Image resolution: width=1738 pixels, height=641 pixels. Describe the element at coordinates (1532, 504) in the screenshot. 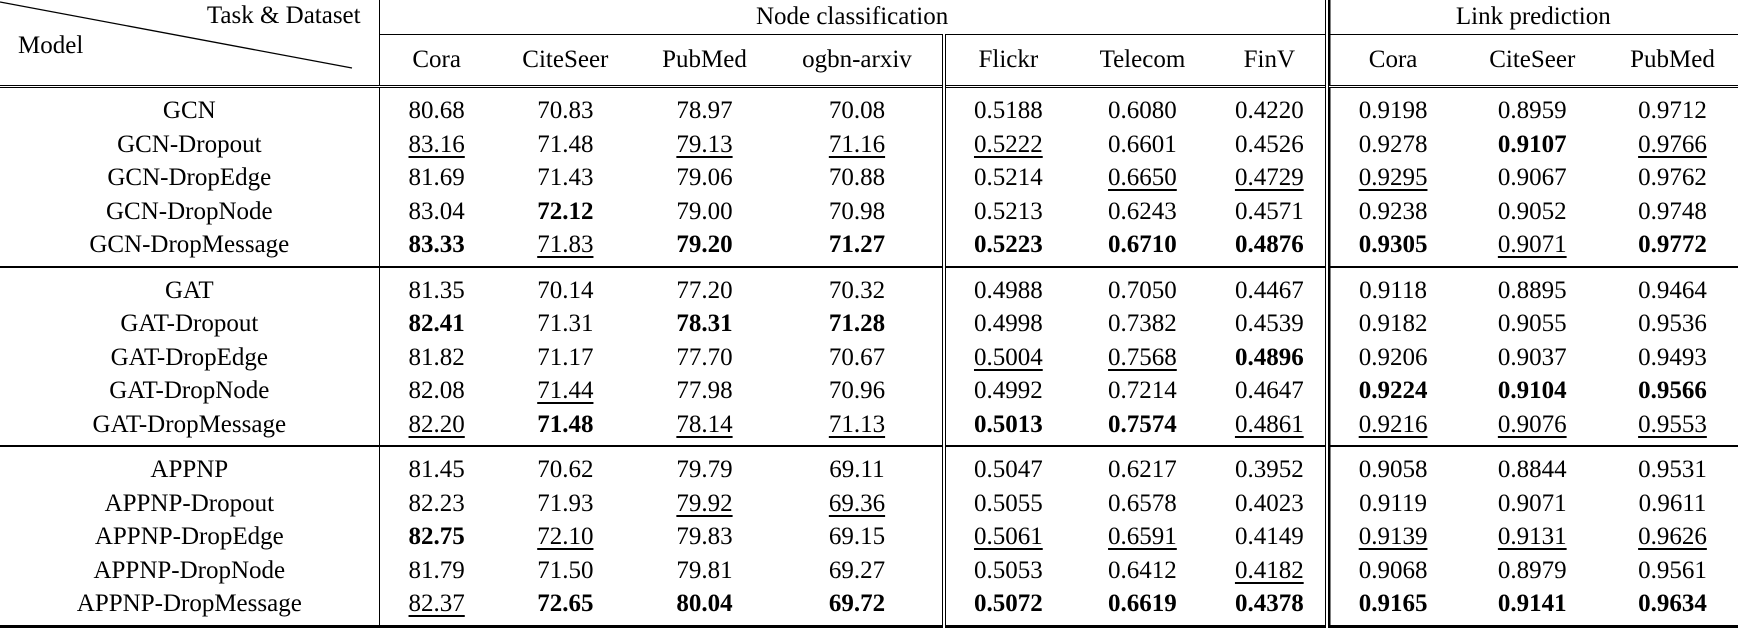

I see `table-cell: 0.9071` at that location.